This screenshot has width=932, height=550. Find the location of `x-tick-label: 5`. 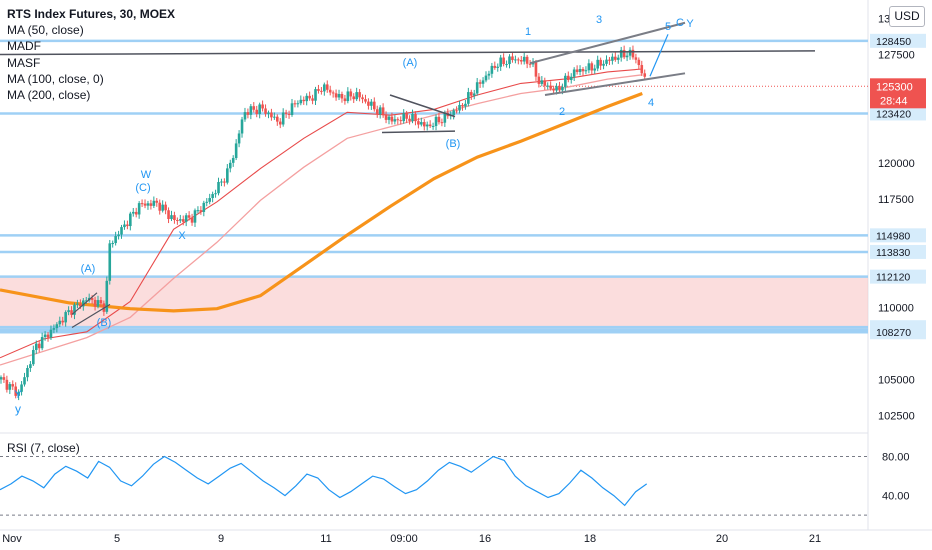

x-tick-label: 5 is located at coordinates (117, 539).